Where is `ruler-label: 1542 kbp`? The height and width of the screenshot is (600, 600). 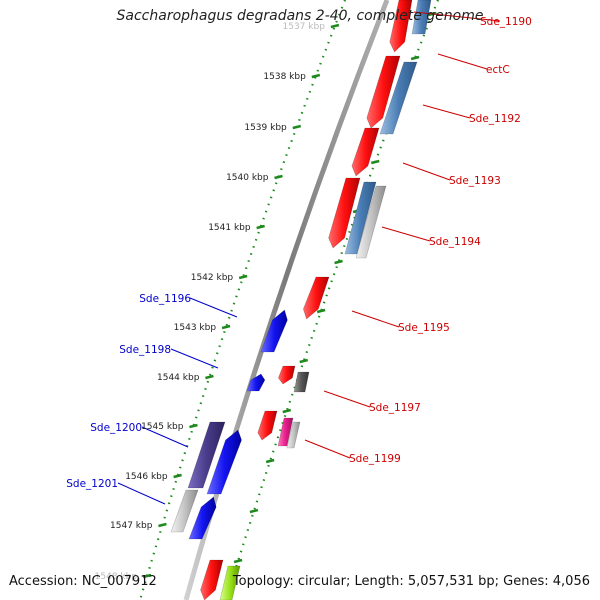
ruler-label: 1542 kbp is located at coordinates (212, 278).